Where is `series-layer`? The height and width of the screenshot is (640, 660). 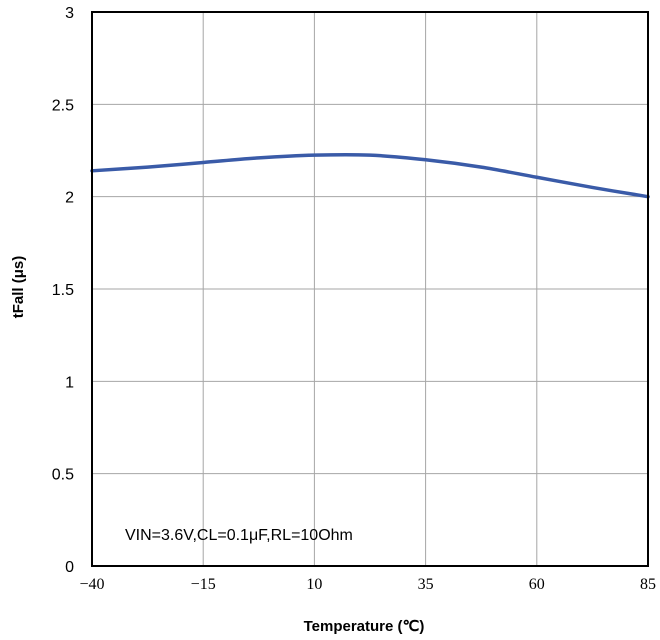 series-layer is located at coordinates (370, 175).